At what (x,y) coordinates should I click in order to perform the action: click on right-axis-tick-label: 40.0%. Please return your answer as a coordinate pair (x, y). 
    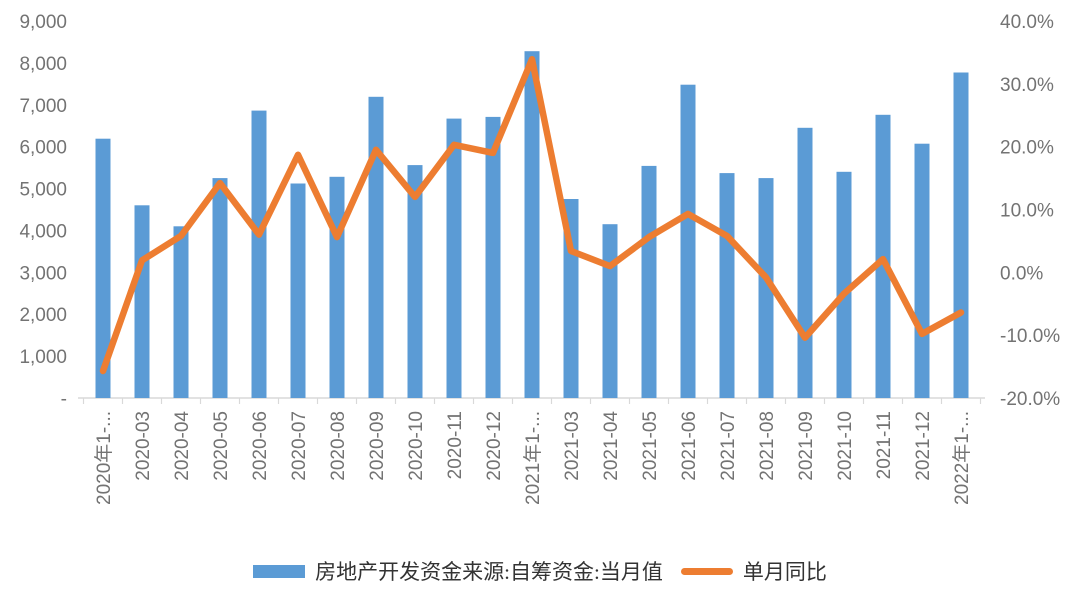
    Looking at the image, I should click on (1027, 22).